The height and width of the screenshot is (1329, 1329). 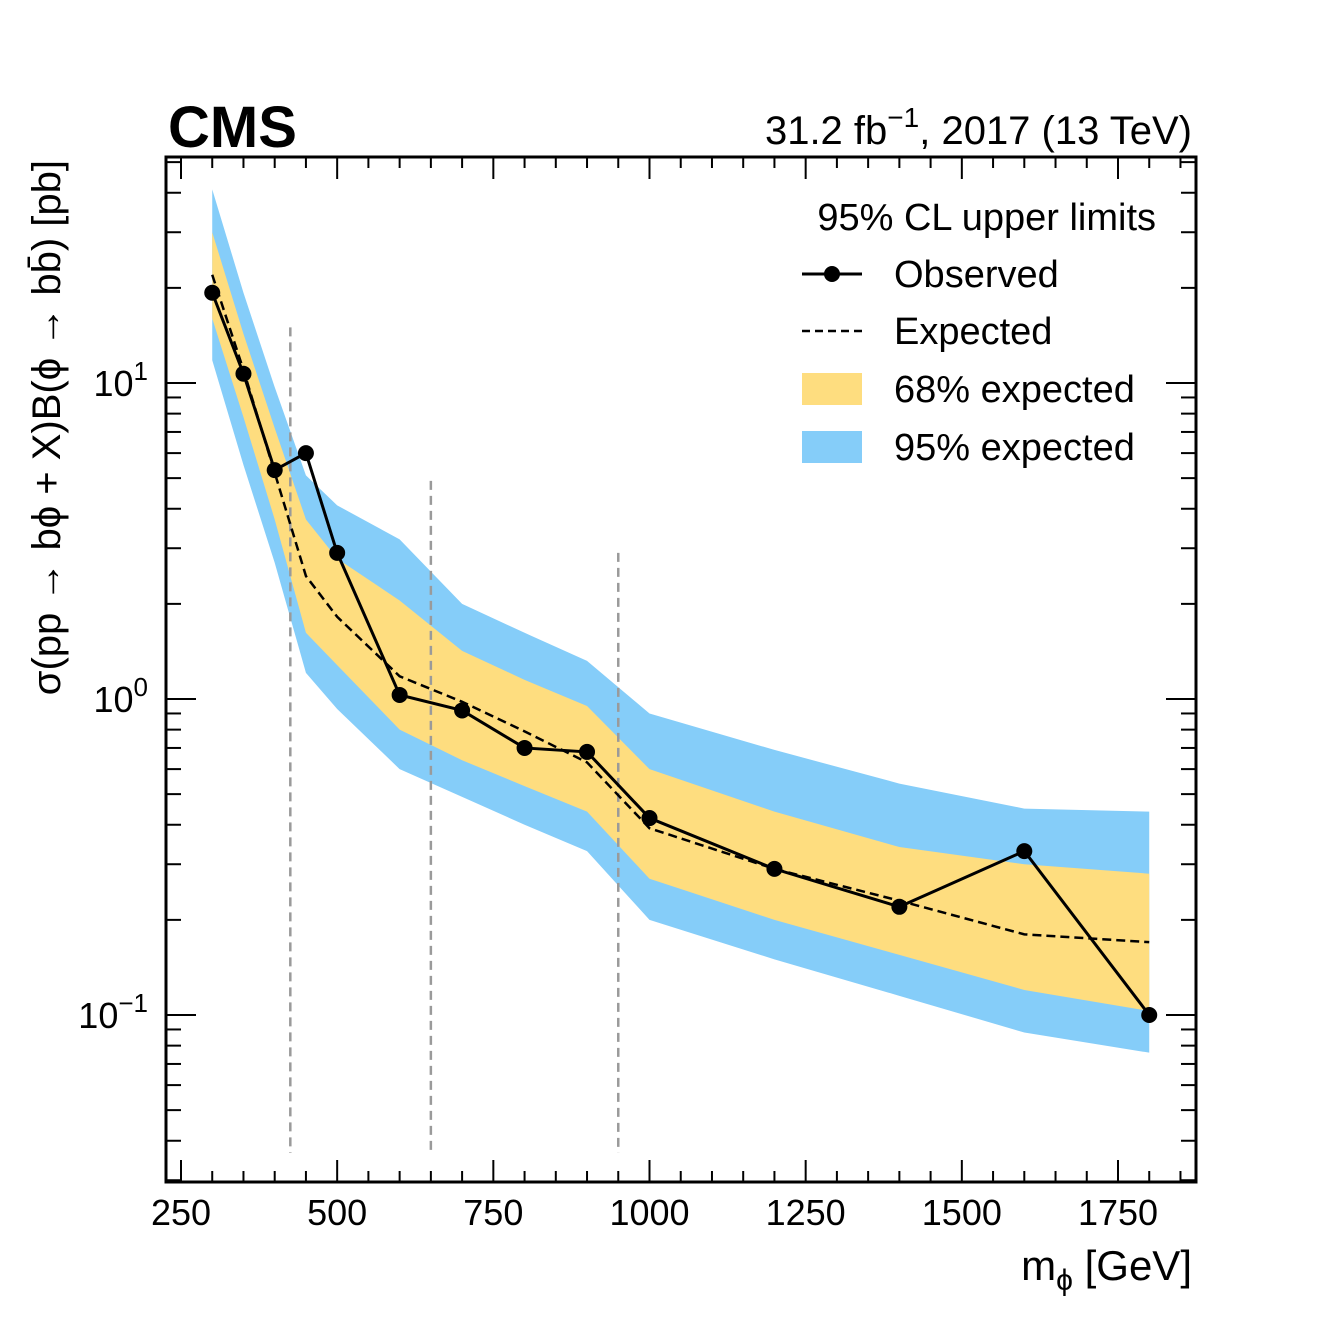 I want to click on legend-observed-label: Observed, so click(x=976, y=275).